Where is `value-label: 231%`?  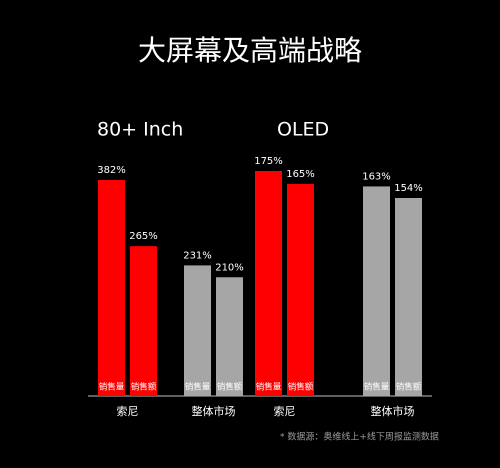 value-label: 231% is located at coordinates (197, 255).